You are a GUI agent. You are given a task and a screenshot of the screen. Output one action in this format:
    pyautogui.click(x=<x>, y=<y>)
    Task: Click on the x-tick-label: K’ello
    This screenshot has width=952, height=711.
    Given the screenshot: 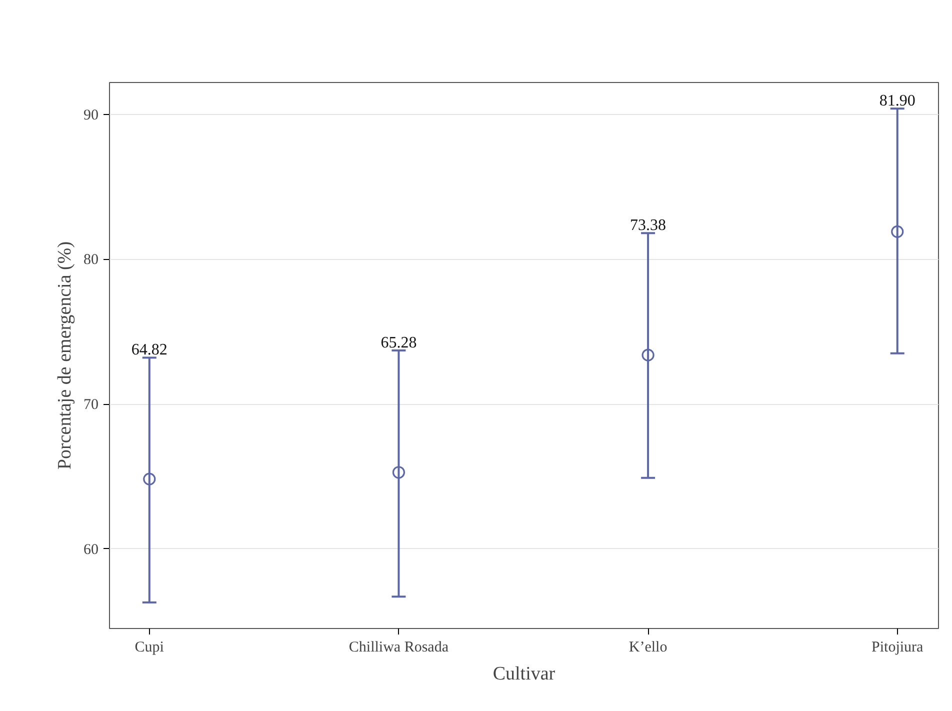 What is the action you would take?
    pyautogui.click(x=648, y=648)
    